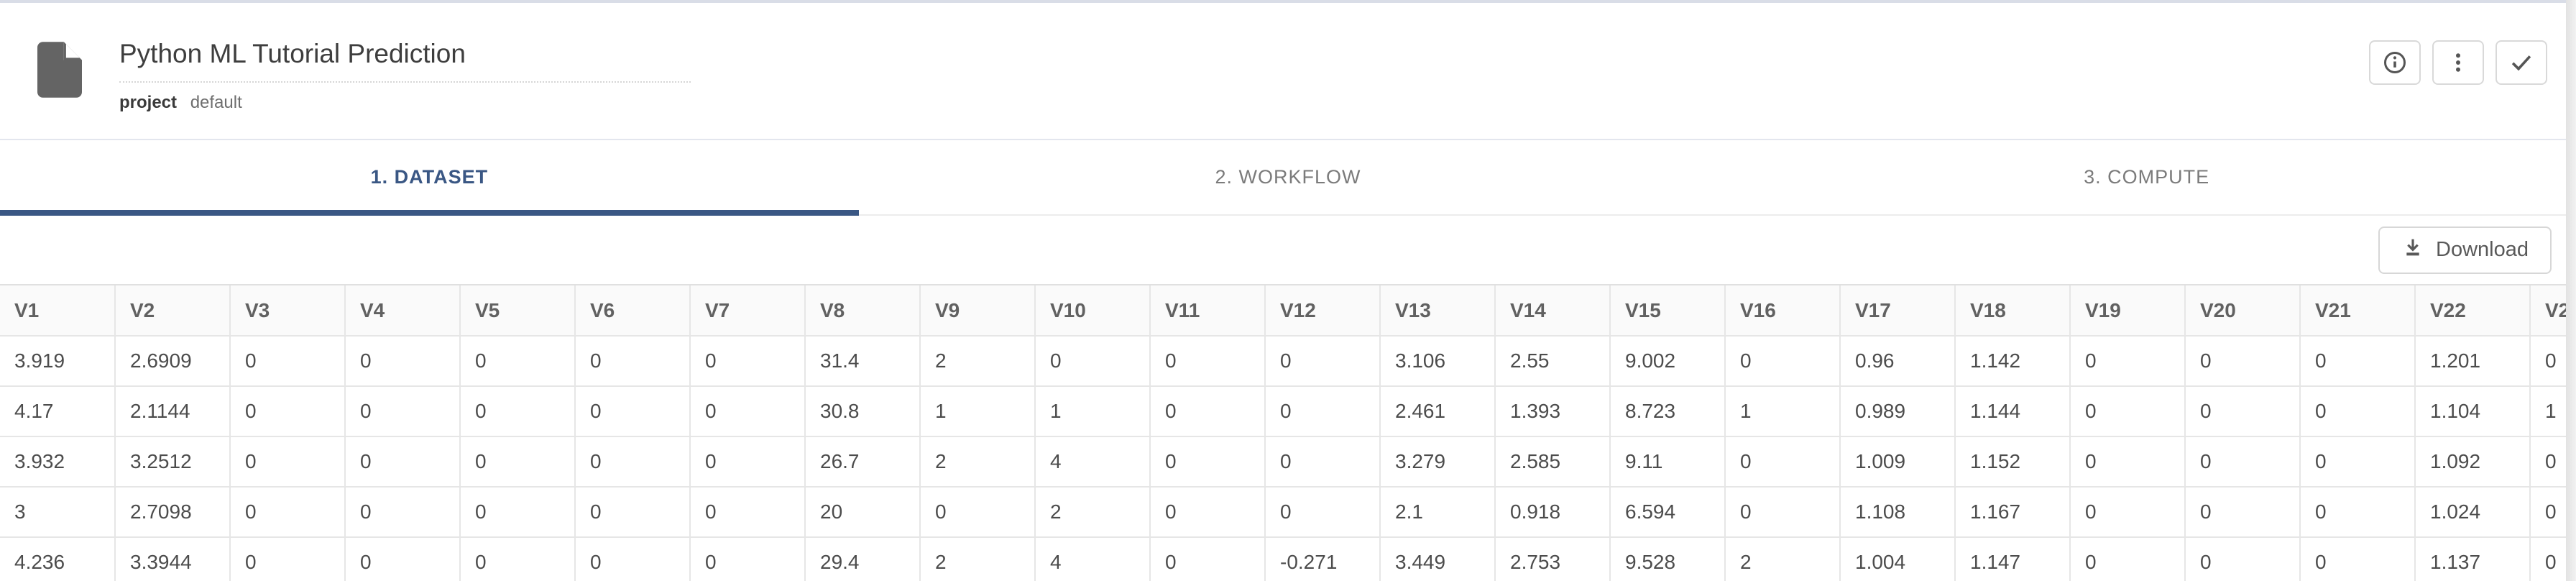 This screenshot has height=581, width=2576. What do you see at coordinates (216, 102) in the screenshot?
I see `project-meta-value: default` at bounding box center [216, 102].